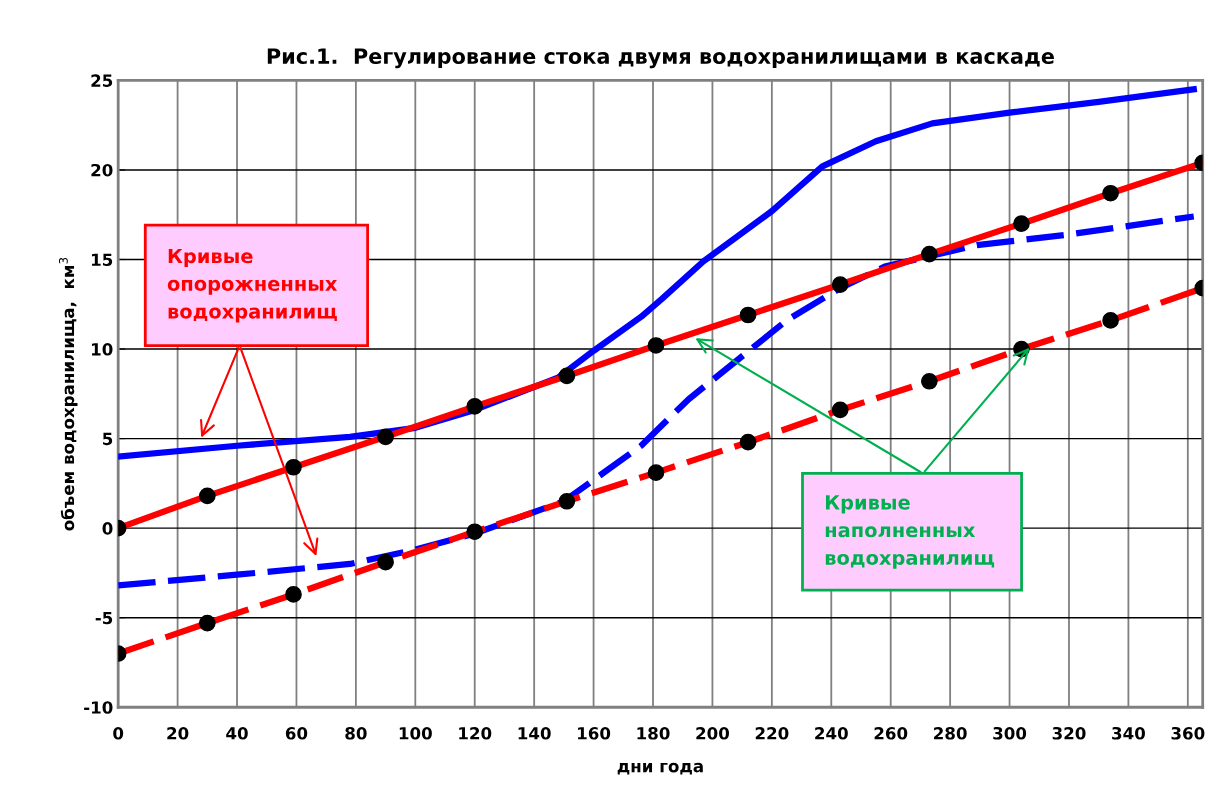 The height and width of the screenshot is (812, 1231). What do you see at coordinates (104, 618) in the screenshot?
I see `y-tick-label: -5` at bounding box center [104, 618].